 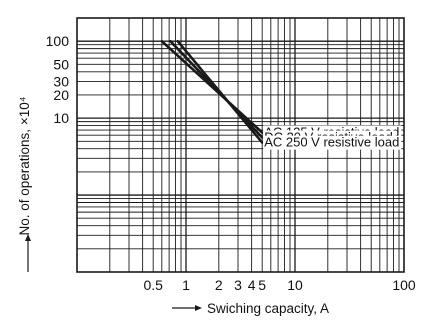 I want to click on annotation-bg, so click(x=332, y=142).